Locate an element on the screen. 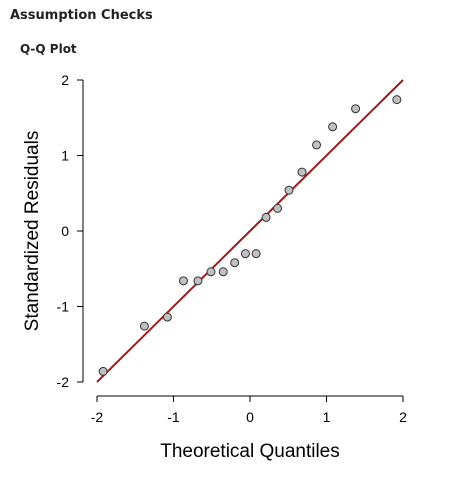 This screenshot has width=467, height=479. y-tick-label: 2 is located at coordinates (65, 80).